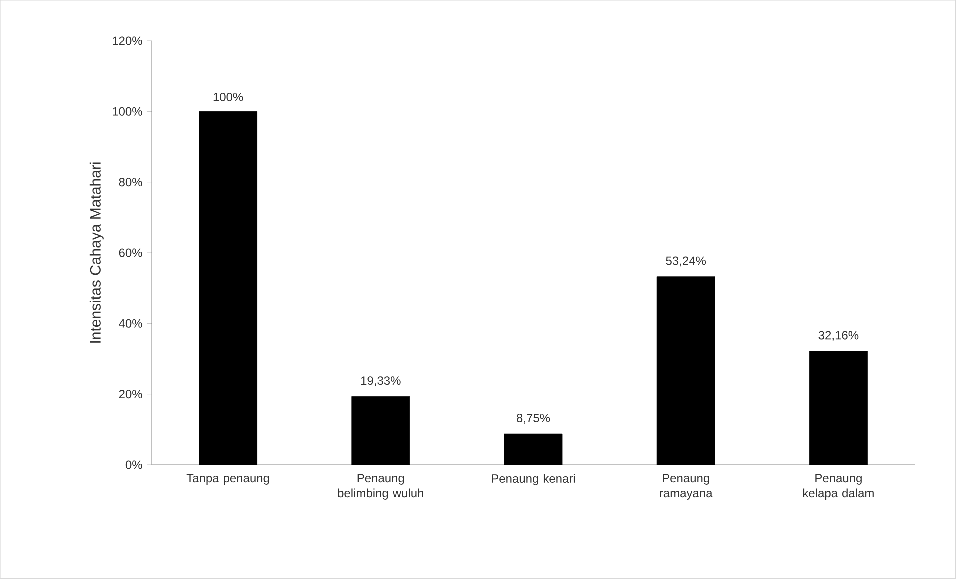 This screenshot has width=956, height=579. I want to click on data-label: 19,33%, so click(381, 381).